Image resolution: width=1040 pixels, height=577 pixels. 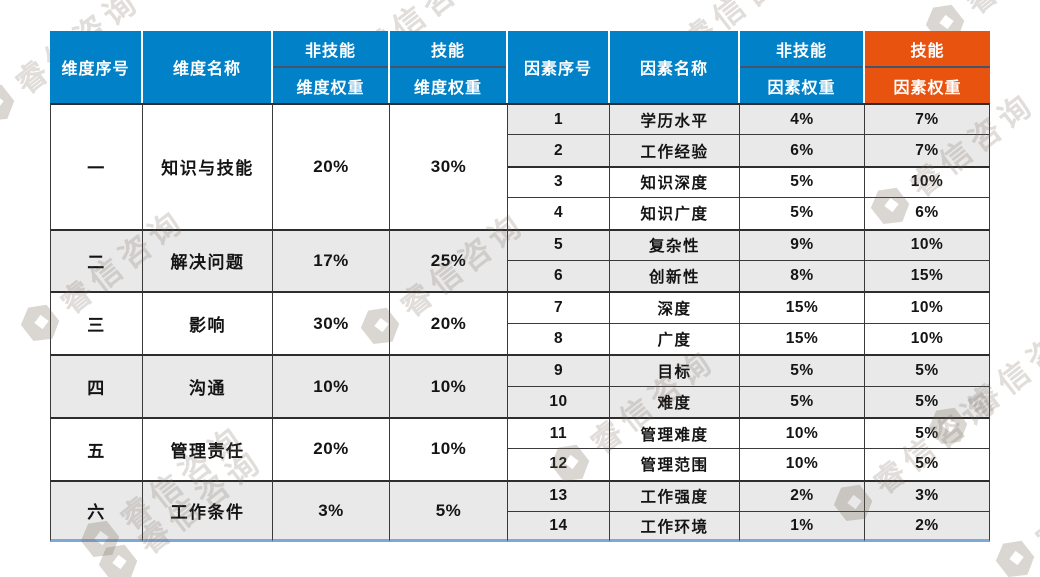 What do you see at coordinates (559, 244) in the screenshot?
I see `factor-no-cell: 5` at bounding box center [559, 244].